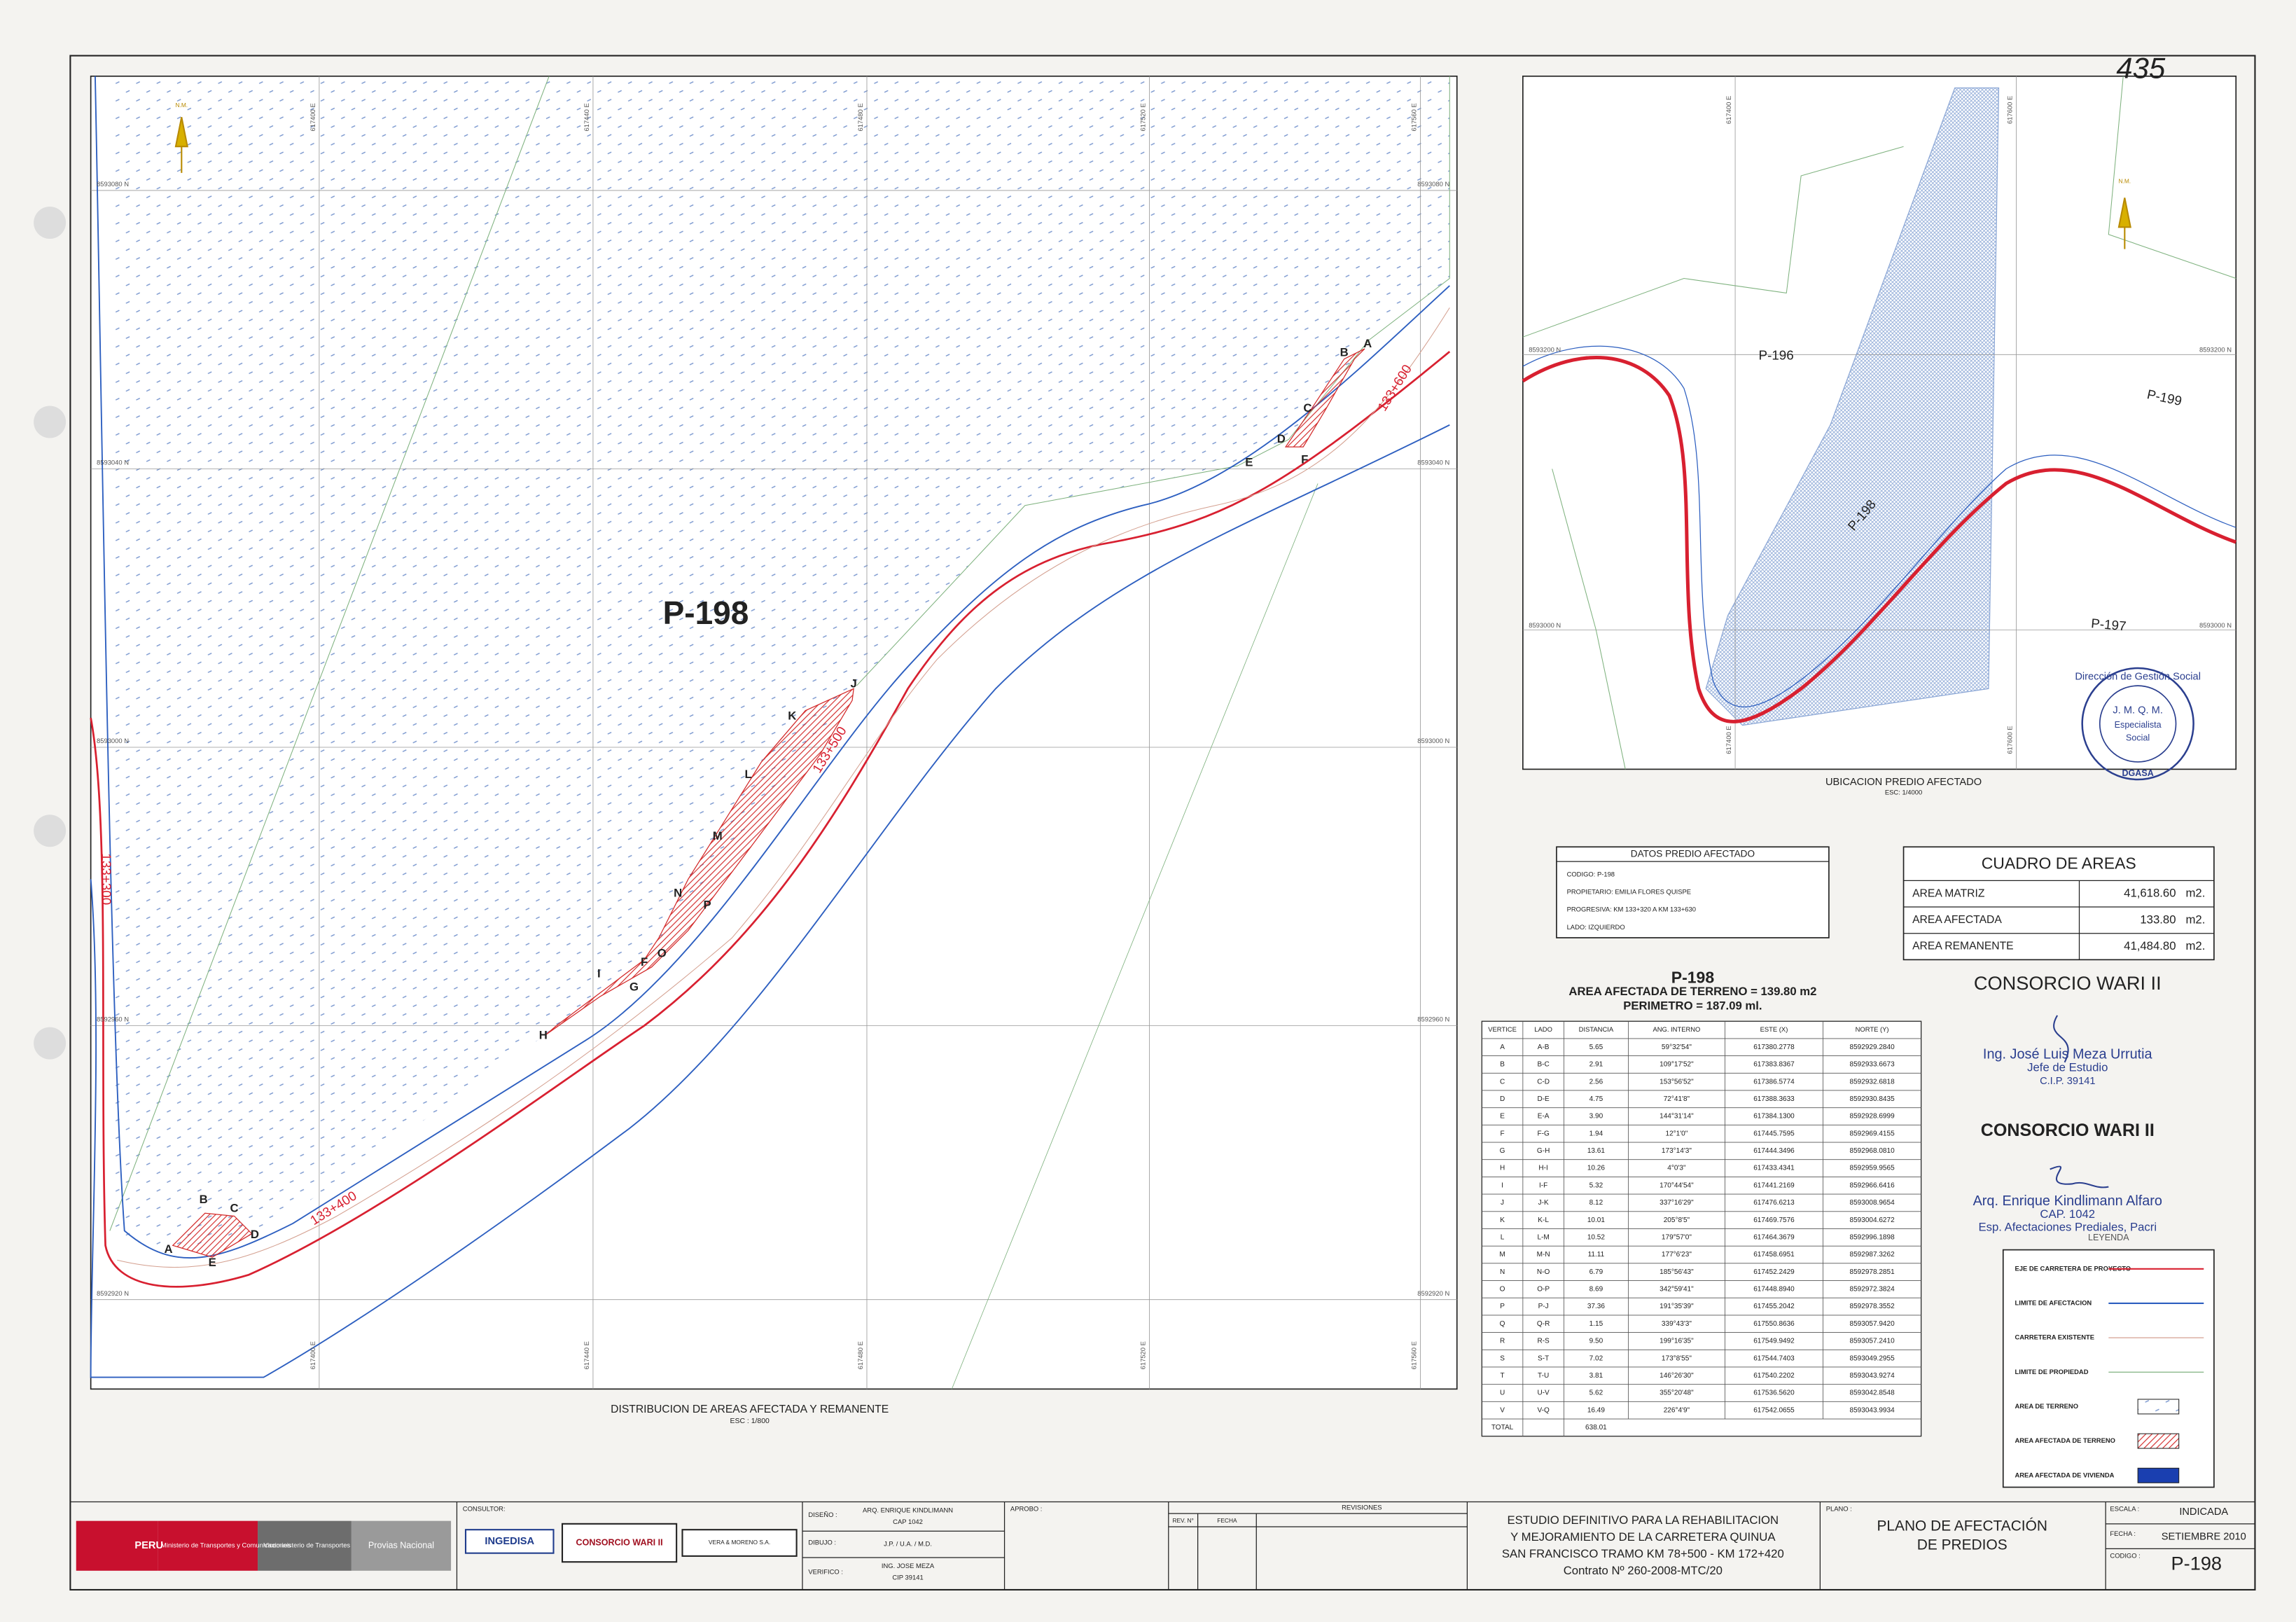 This screenshot has height=1622, width=2296. I want to click on map-scale: ESC: 1/4000, so click(1903, 792).